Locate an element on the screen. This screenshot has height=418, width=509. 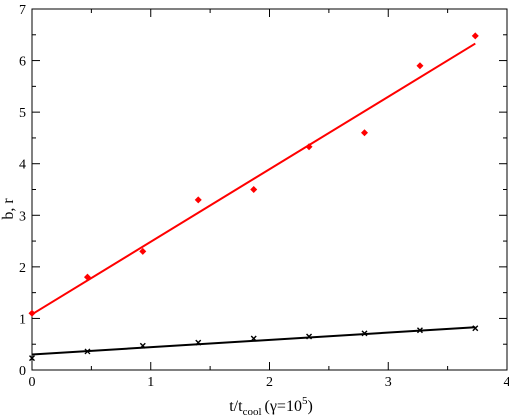
x-tick-label: 1 is located at coordinates (150, 382).